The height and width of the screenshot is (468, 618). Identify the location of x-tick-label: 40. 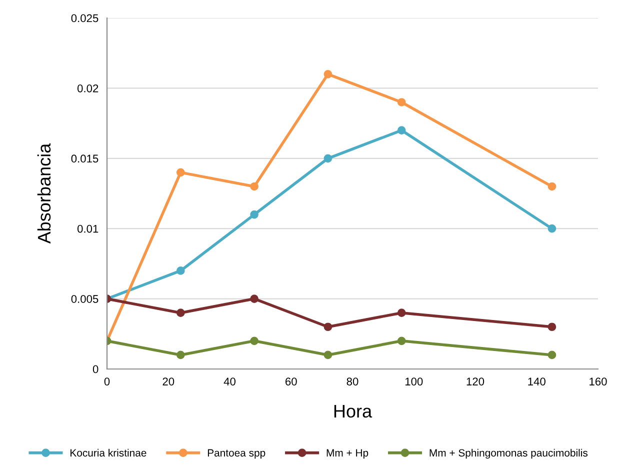
(230, 382).